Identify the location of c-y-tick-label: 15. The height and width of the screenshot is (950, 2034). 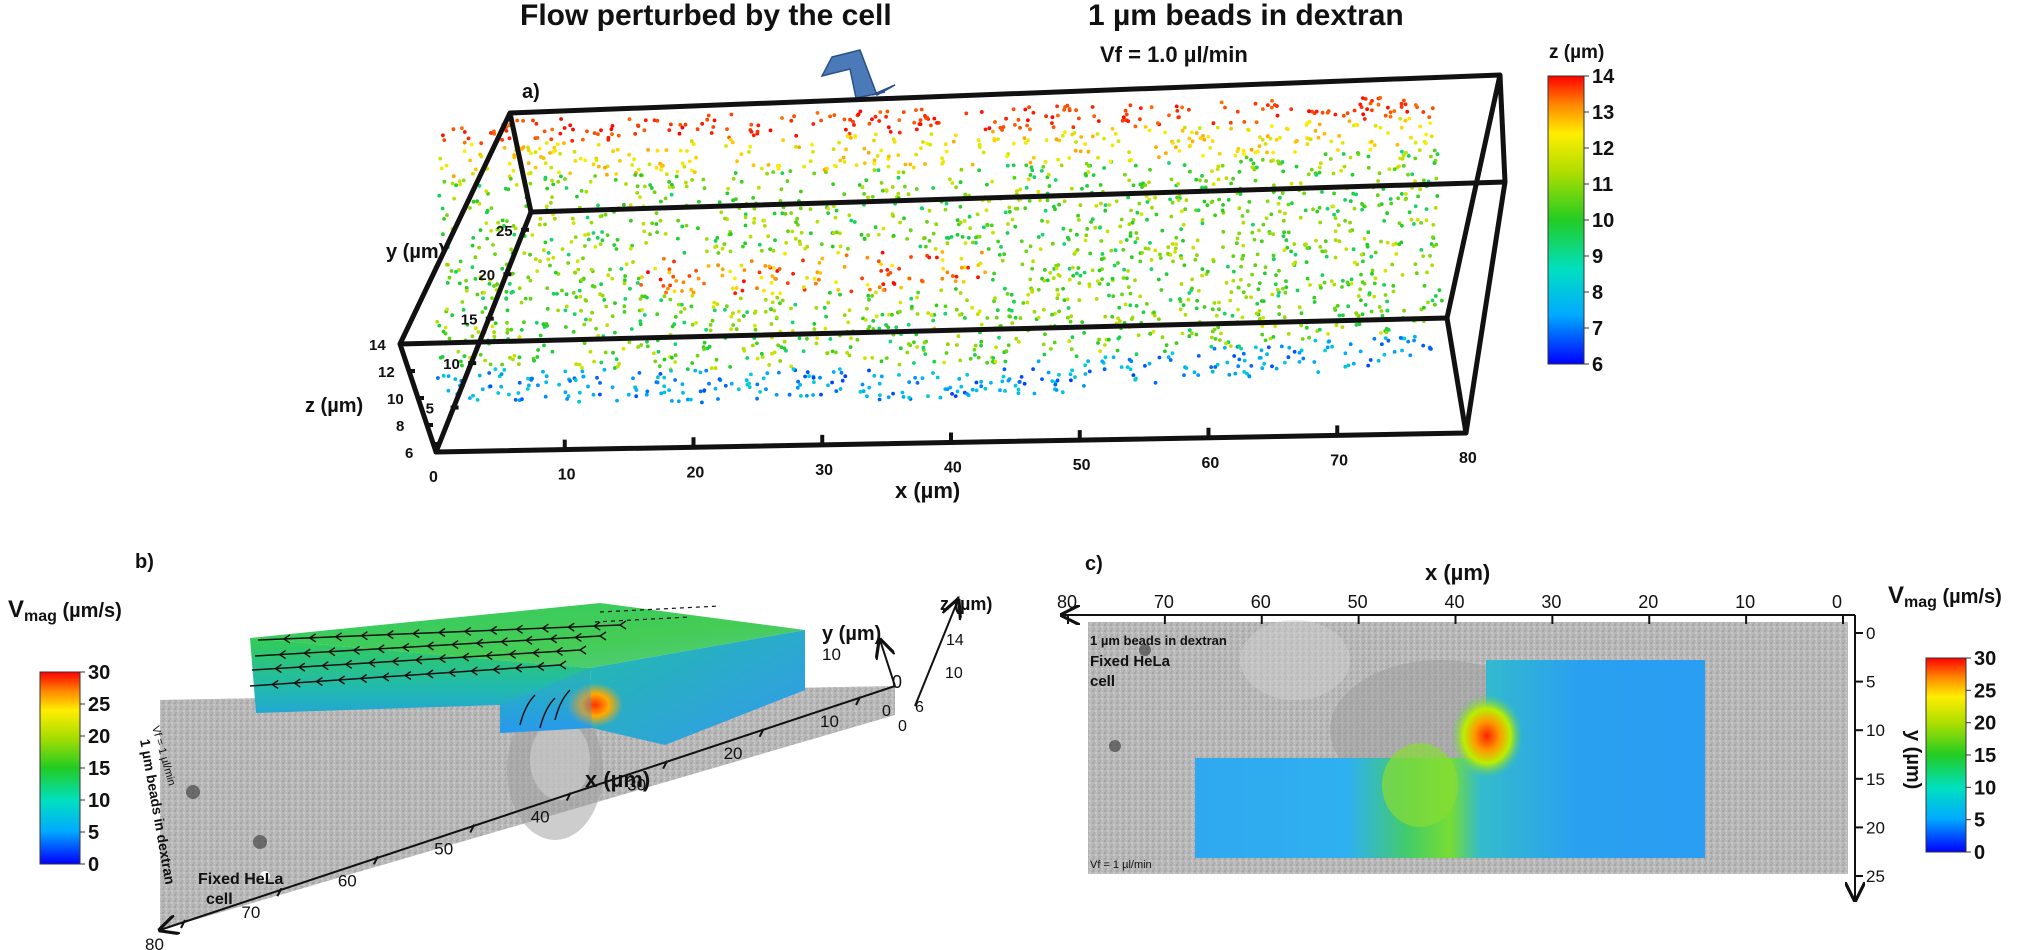
(1875, 779).